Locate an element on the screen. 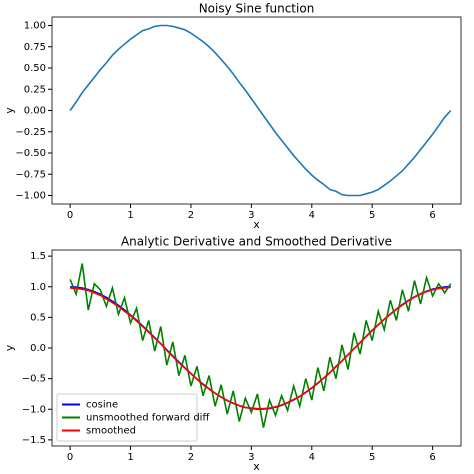  y-tick-label: −1.0 is located at coordinates (34, 409).